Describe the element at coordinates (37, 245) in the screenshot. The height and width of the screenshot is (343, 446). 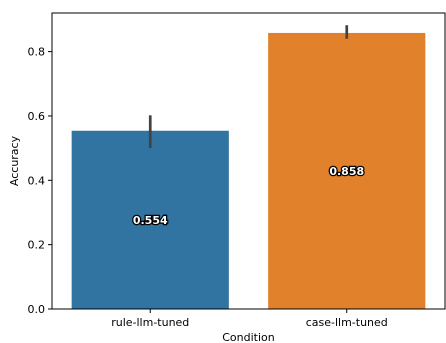
I see `y-tick-label: 0.2` at that location.